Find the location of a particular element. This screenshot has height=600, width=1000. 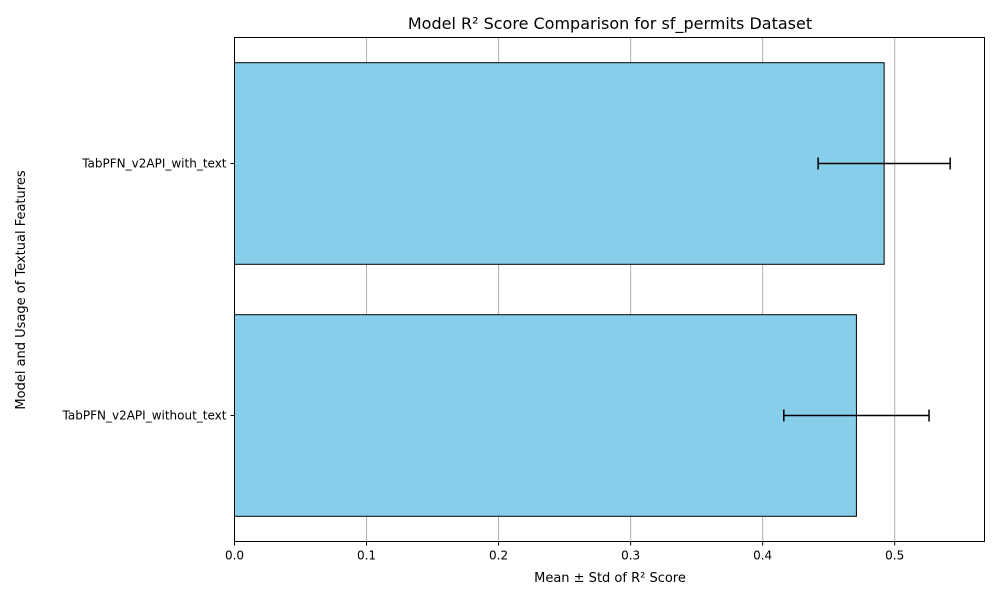

x-tick-label: 0.0 is located at coordinates (234, 556).